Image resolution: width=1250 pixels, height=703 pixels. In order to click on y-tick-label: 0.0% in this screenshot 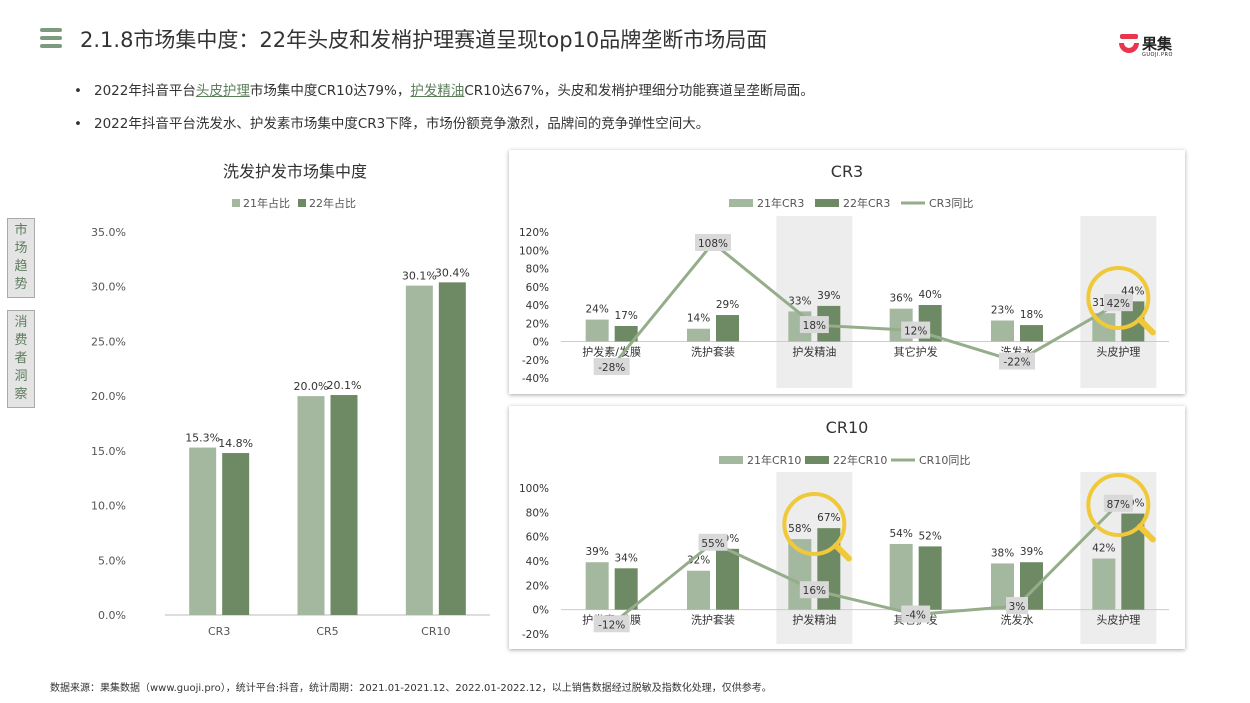, I will do `click(112, 615)`.